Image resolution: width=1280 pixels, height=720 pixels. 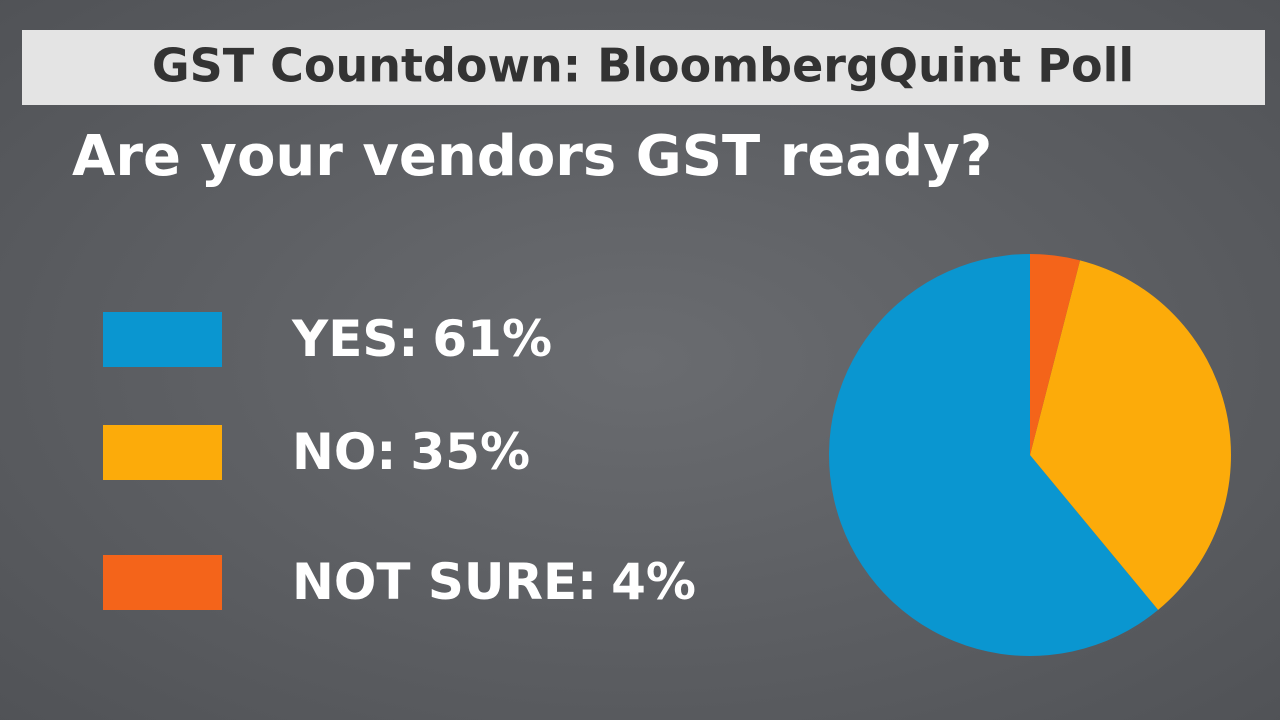 I want to click on legend-label: YES: 61%, so click(x=421, y=339).